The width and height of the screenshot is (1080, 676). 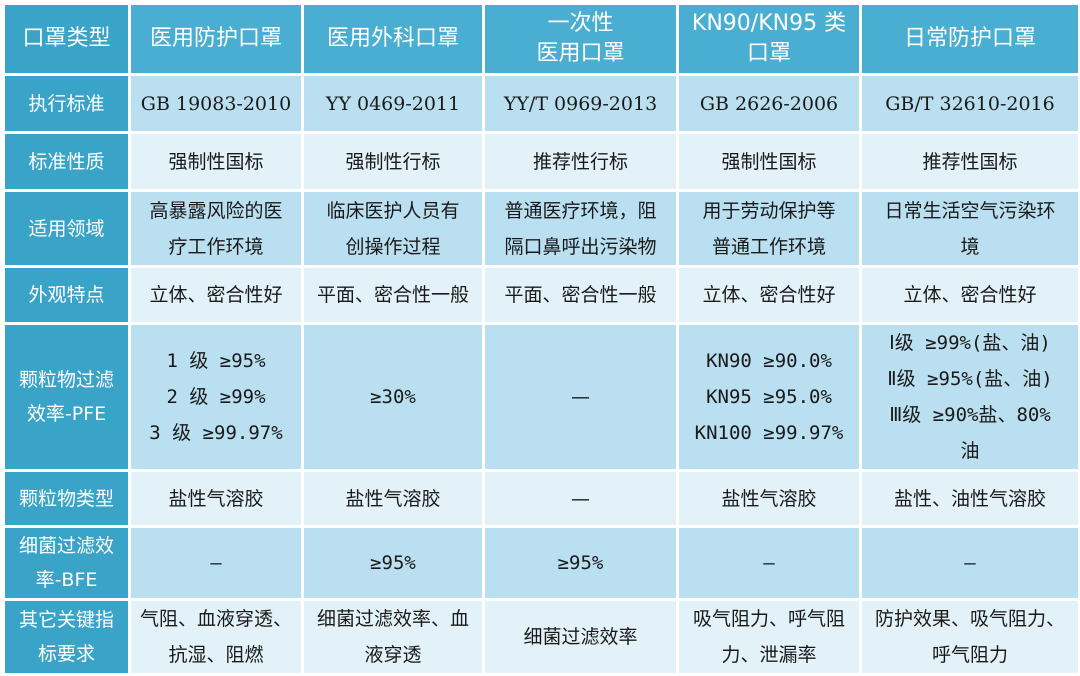 I want to click on row-label-pfe: 颗粒物过滤效率-PFE, so click(x=66, y=397).